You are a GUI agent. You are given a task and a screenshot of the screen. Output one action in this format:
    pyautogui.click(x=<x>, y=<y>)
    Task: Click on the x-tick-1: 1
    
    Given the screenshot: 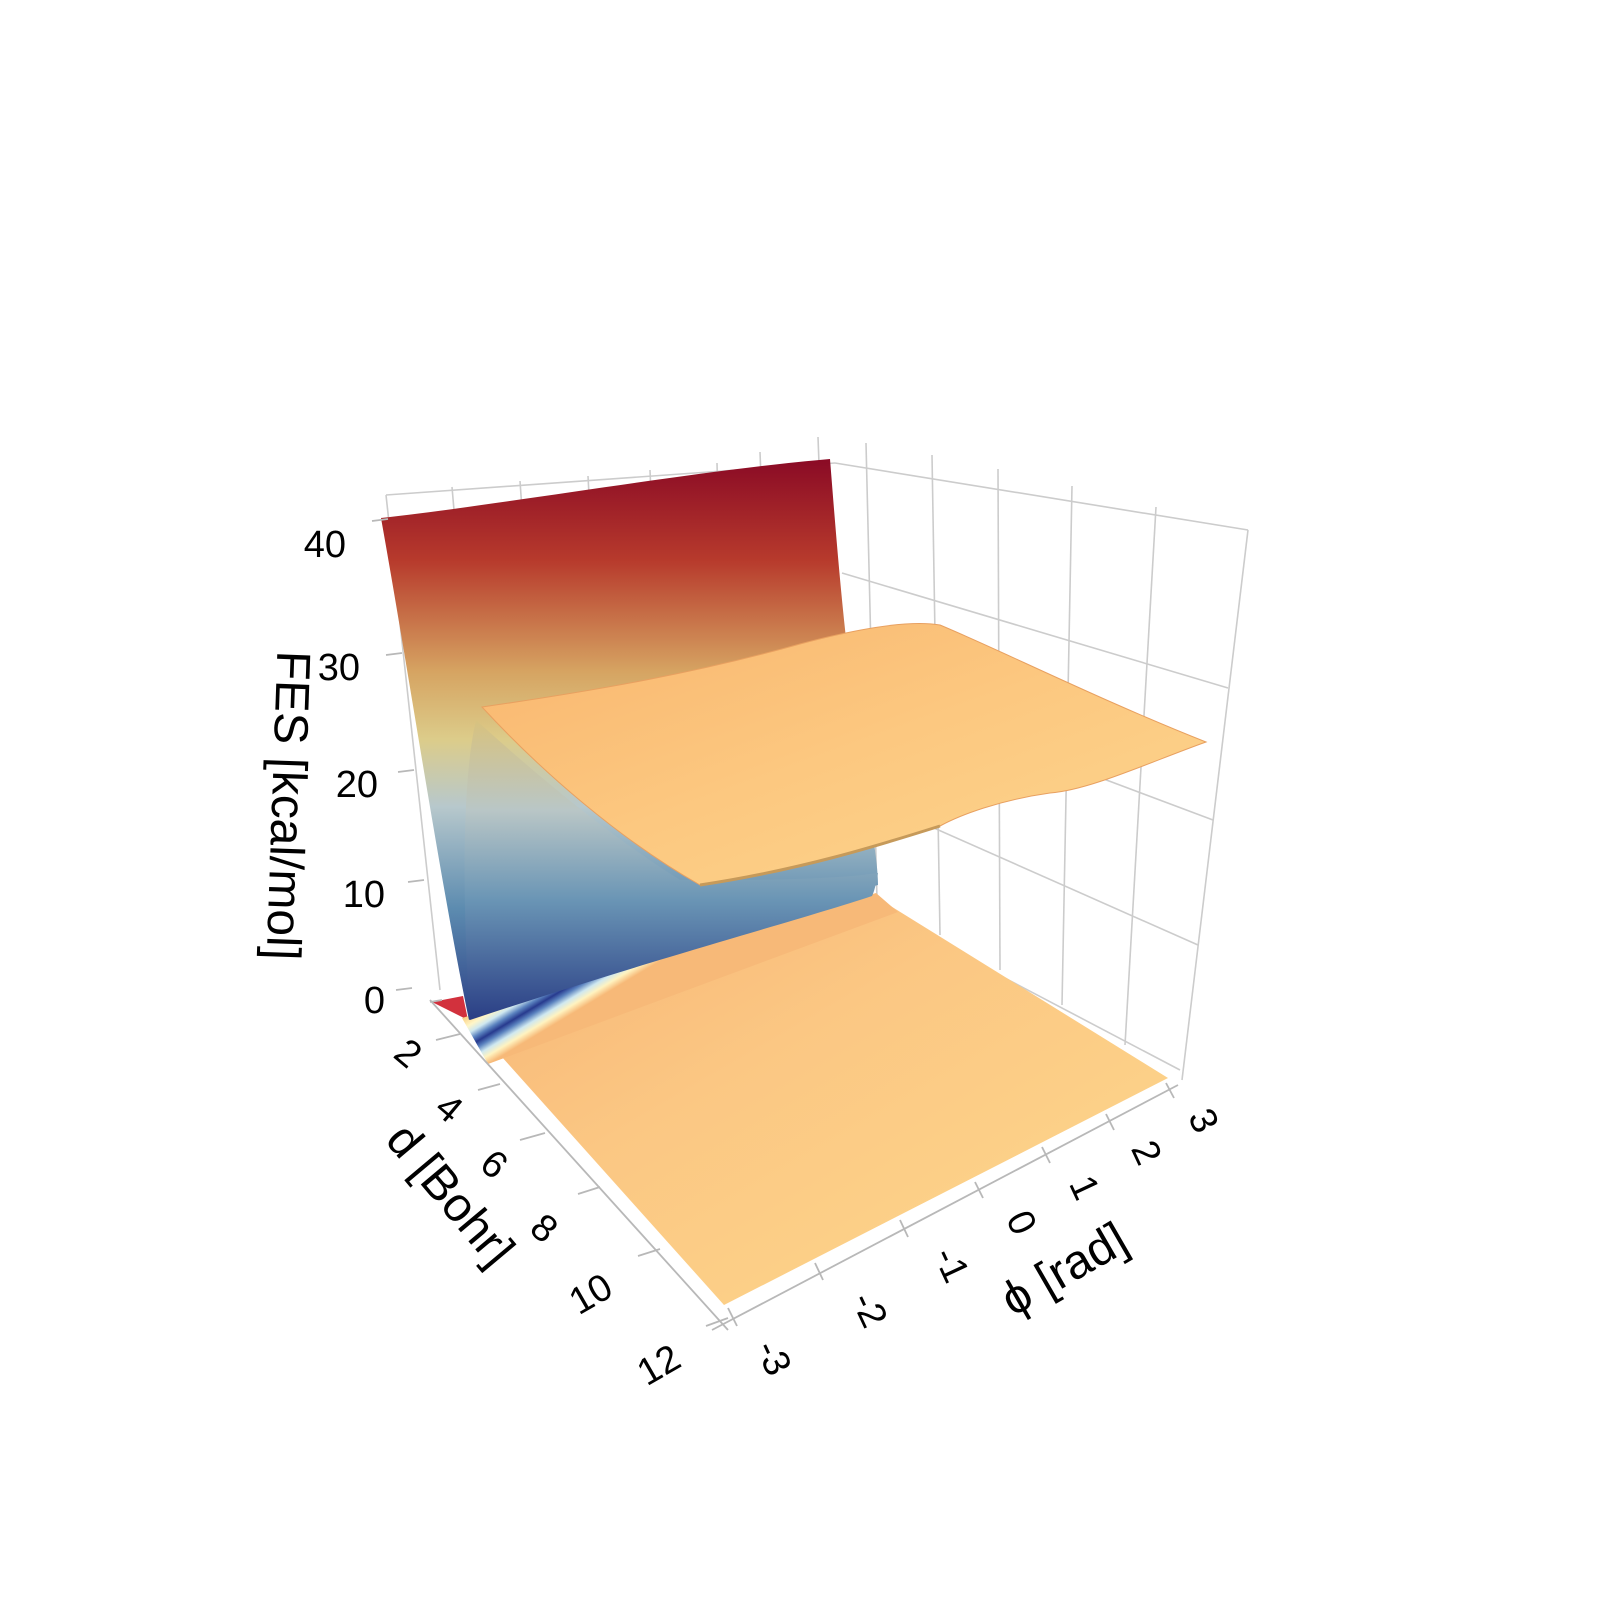 What is the action you would take?
    pyautogui.click(x=1083, y=1187)
    